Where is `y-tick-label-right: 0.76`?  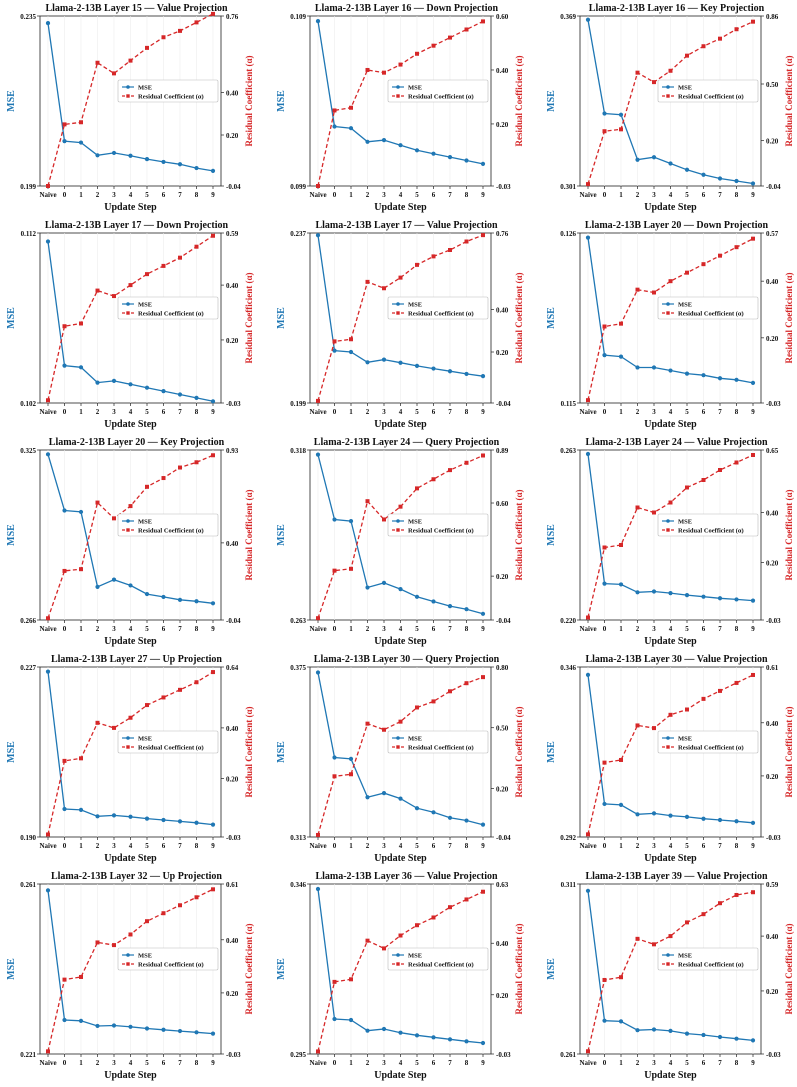 y-tick-label-right: 0.76 is located at coordinates (502, 234).